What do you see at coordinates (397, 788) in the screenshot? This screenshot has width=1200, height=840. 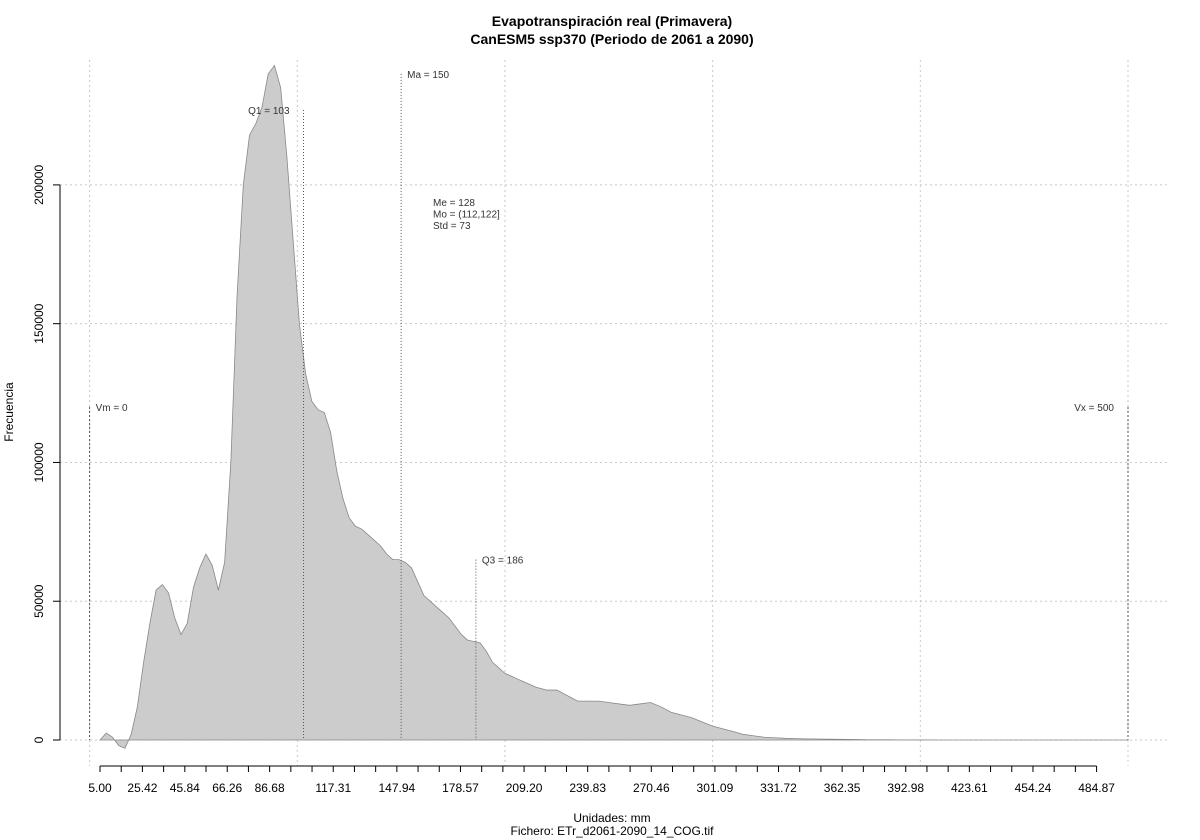 I see `x-tick-label: 147.94` at bounding box center [397, 788].